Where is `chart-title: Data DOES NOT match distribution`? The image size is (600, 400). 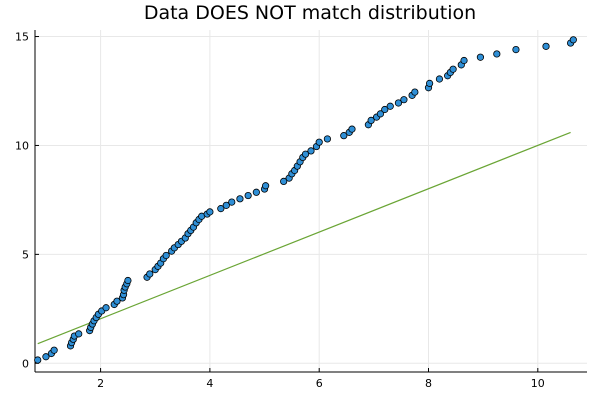
chart-title: Data DOES NOT match distribution is located at coordinates (310, 13).